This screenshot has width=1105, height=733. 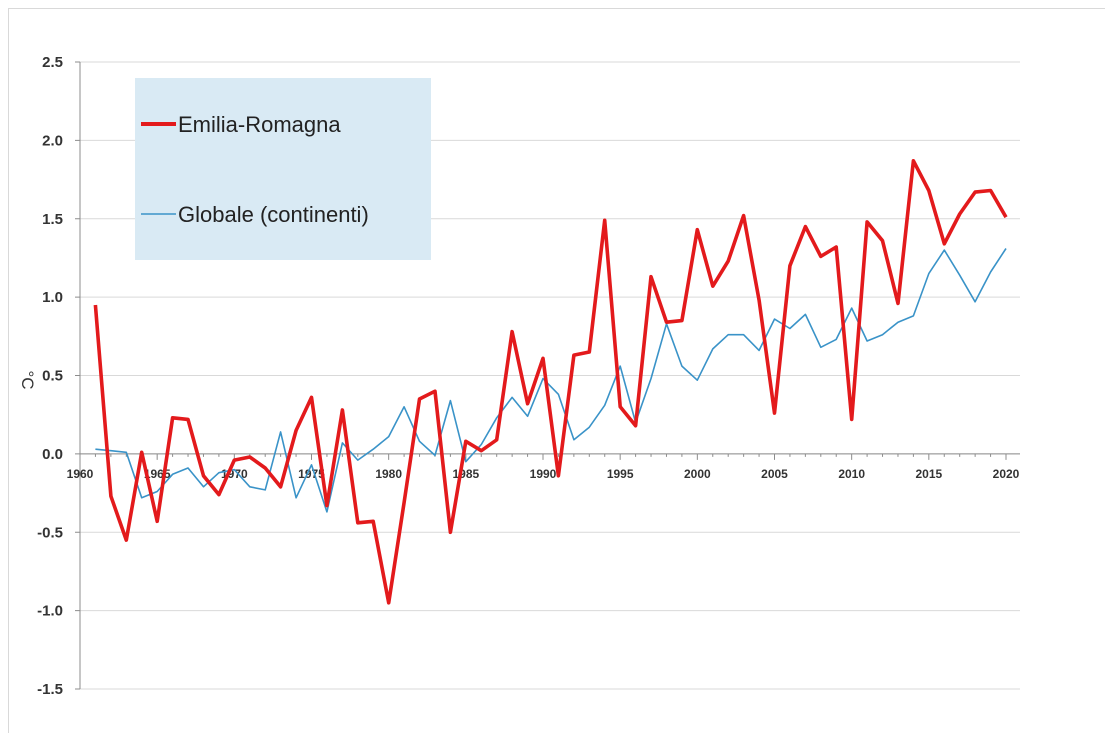 I want to click on x-tick-label: 1990, so click(x=543, y=474).